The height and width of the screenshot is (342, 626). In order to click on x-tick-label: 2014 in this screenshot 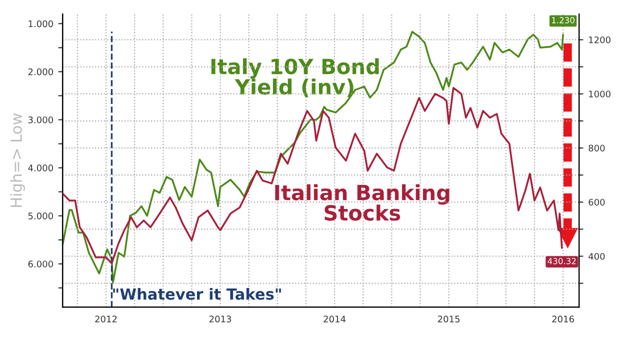, I will do `click(335, 319)`.